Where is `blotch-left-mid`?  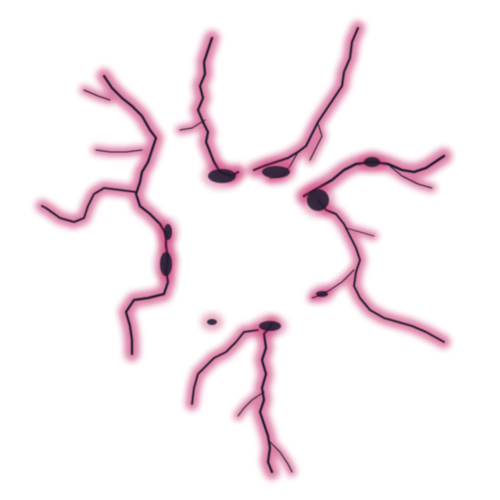 blotch-left-mid is located at coordinates (168, 232).